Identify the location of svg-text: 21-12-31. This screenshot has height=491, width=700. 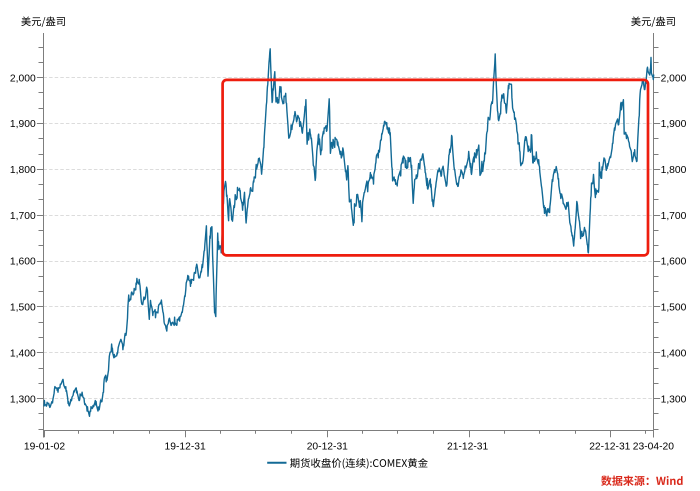
(467, 446).